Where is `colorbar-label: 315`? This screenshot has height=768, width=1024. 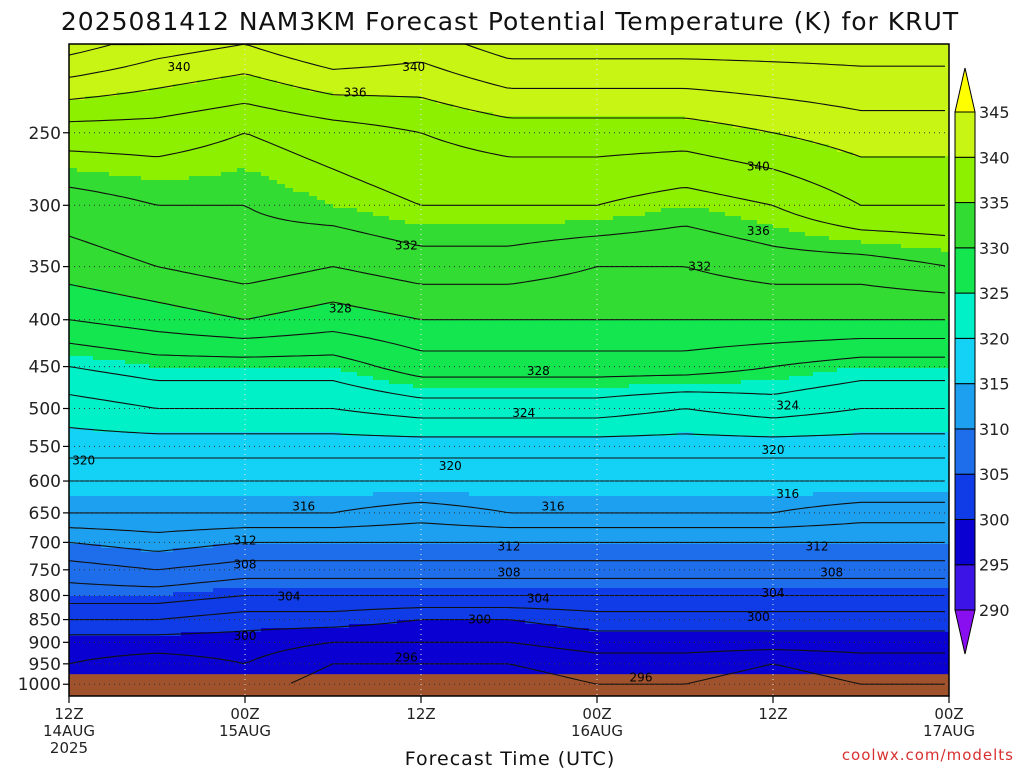 colorbar-label: 315 is located at coordinates (994, 384).